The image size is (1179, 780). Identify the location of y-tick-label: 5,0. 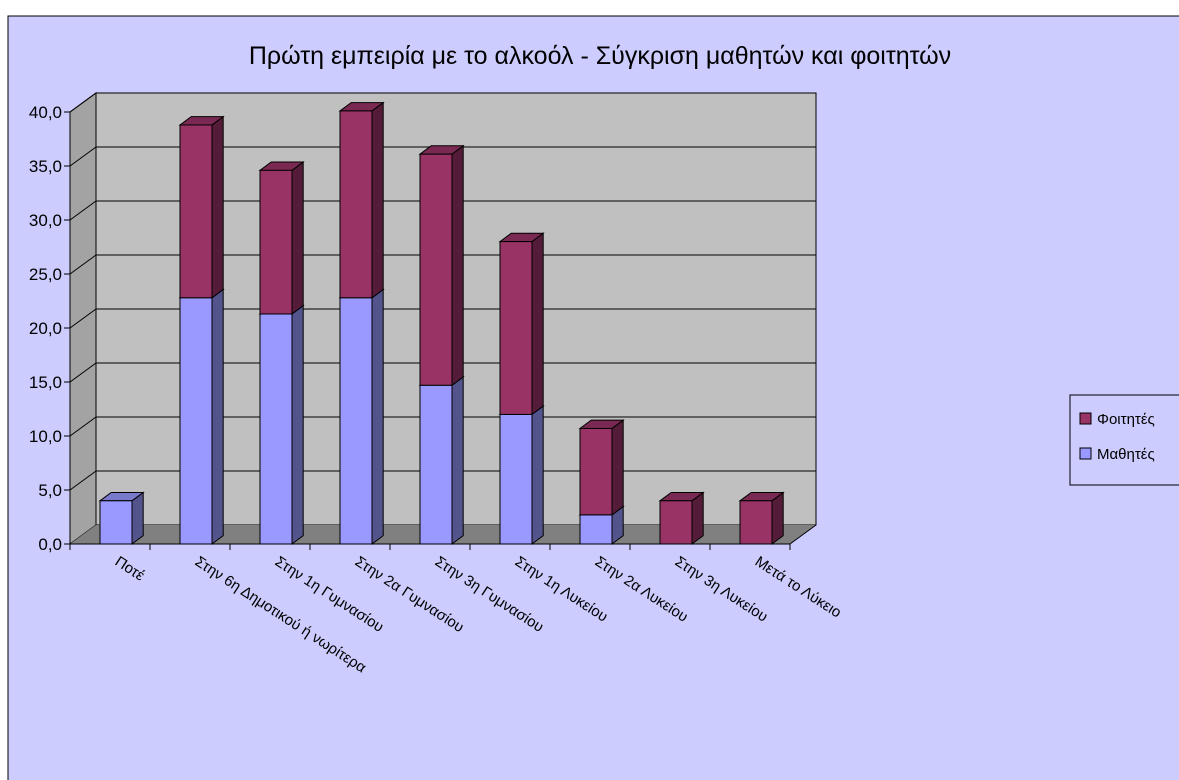
(50, 490).